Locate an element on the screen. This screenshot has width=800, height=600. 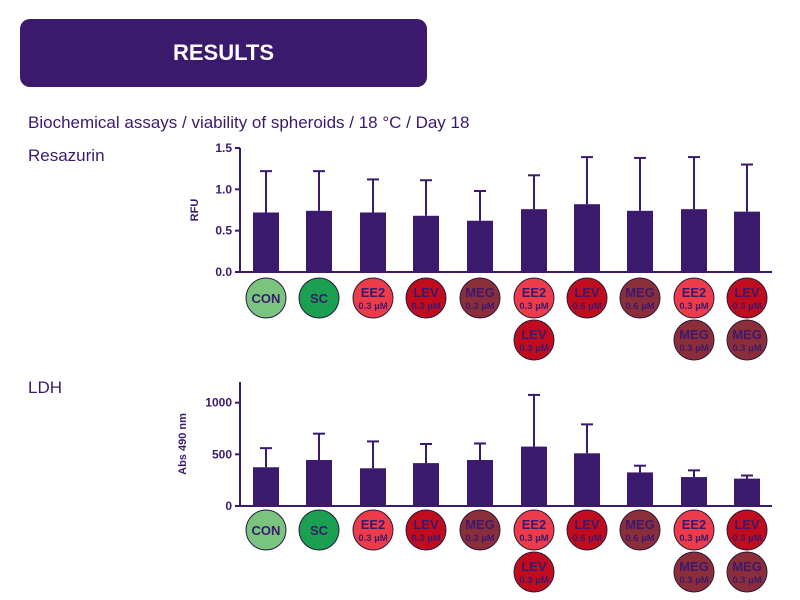
y-axis-label: Abs 490 nm is located at coordinates (183, 444).